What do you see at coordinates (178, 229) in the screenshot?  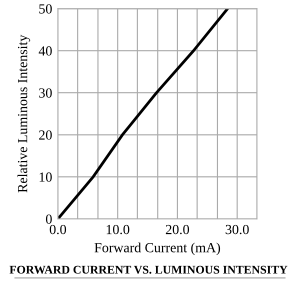 I see `x-tick-label: 20.0` at bounding box center [178, 229].